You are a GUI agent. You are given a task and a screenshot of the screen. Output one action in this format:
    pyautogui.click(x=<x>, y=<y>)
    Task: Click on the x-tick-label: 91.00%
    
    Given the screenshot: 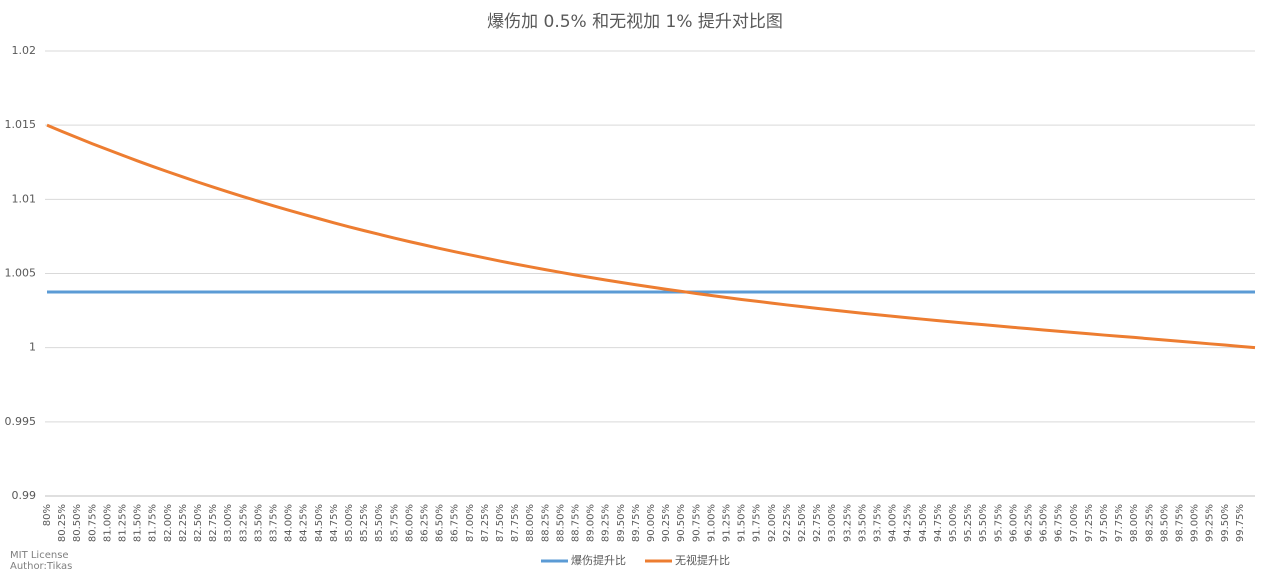 What is the action you would take?
    pyautogui.click(x=711, y=523)
    